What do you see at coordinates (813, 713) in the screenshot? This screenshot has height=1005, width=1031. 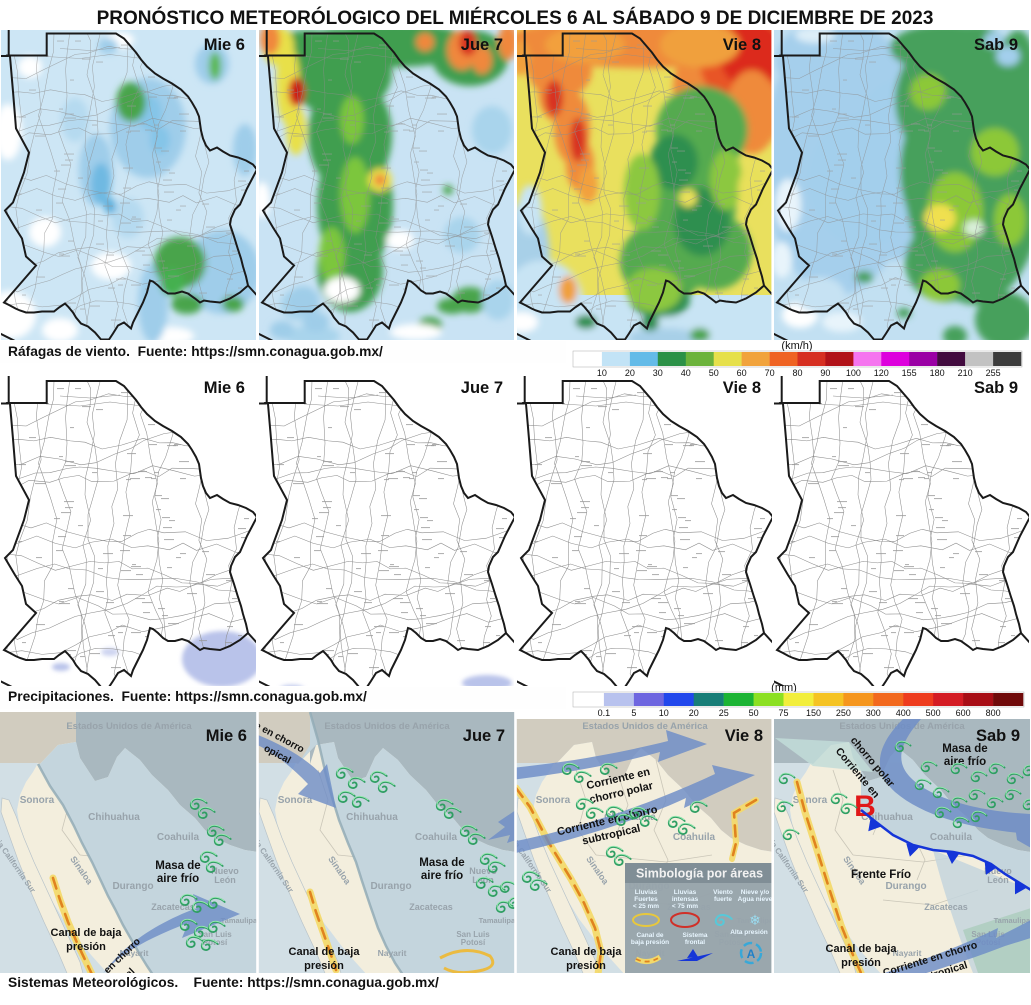 I see `svg-text: 150` at bounding box center [813, 713].